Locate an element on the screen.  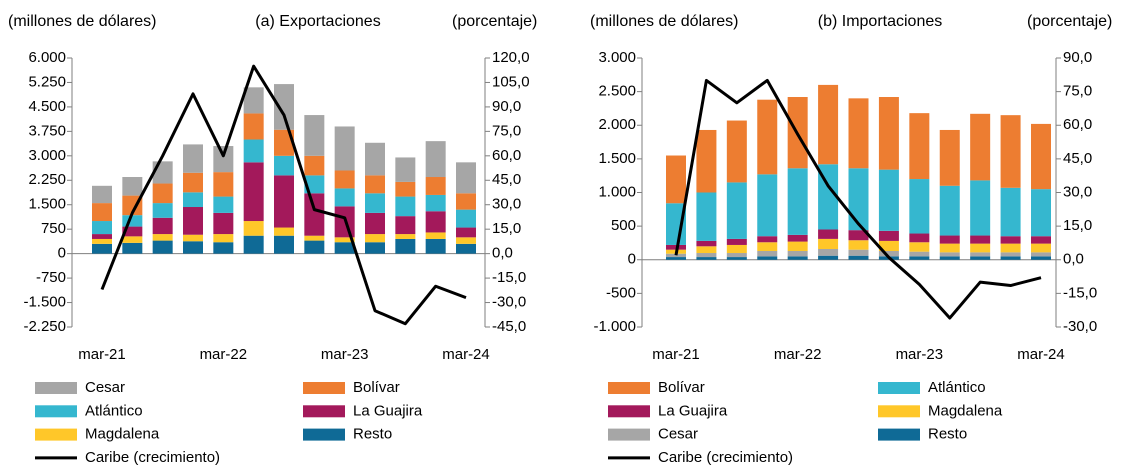
y-tick-label: 1.500 is located at coordinates (617, 158).